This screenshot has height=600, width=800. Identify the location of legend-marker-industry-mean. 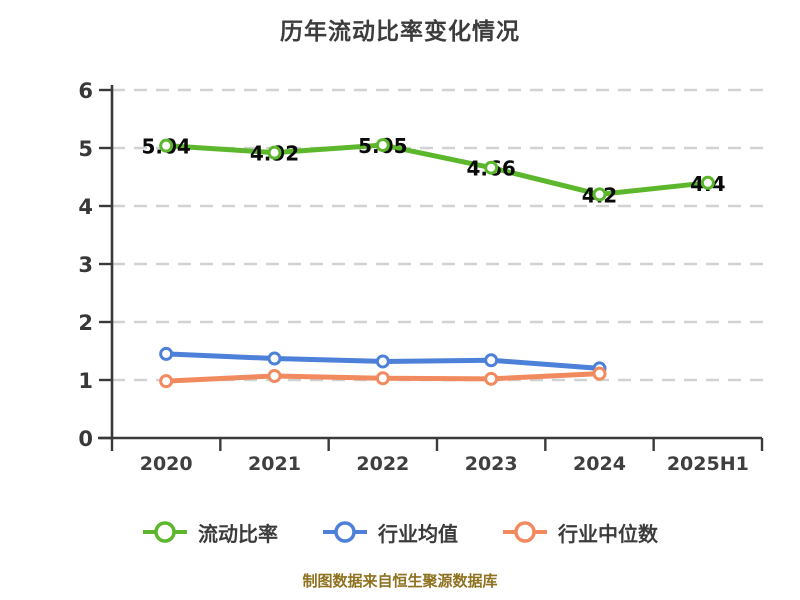
(345, 532).